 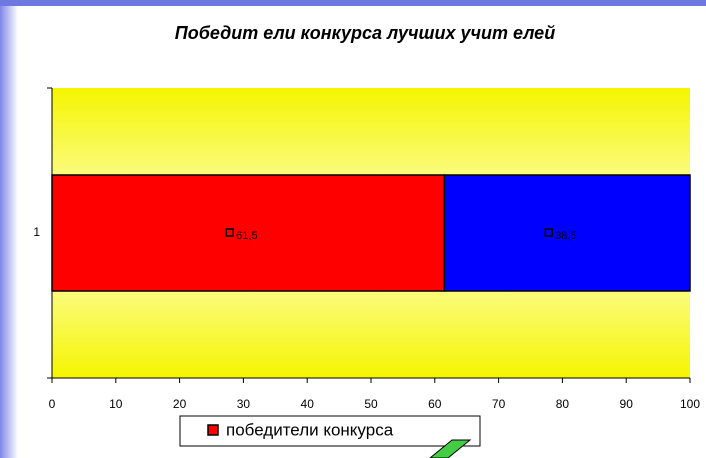 I want to click on y-tick-label: 1, so click(x=36, y=232).